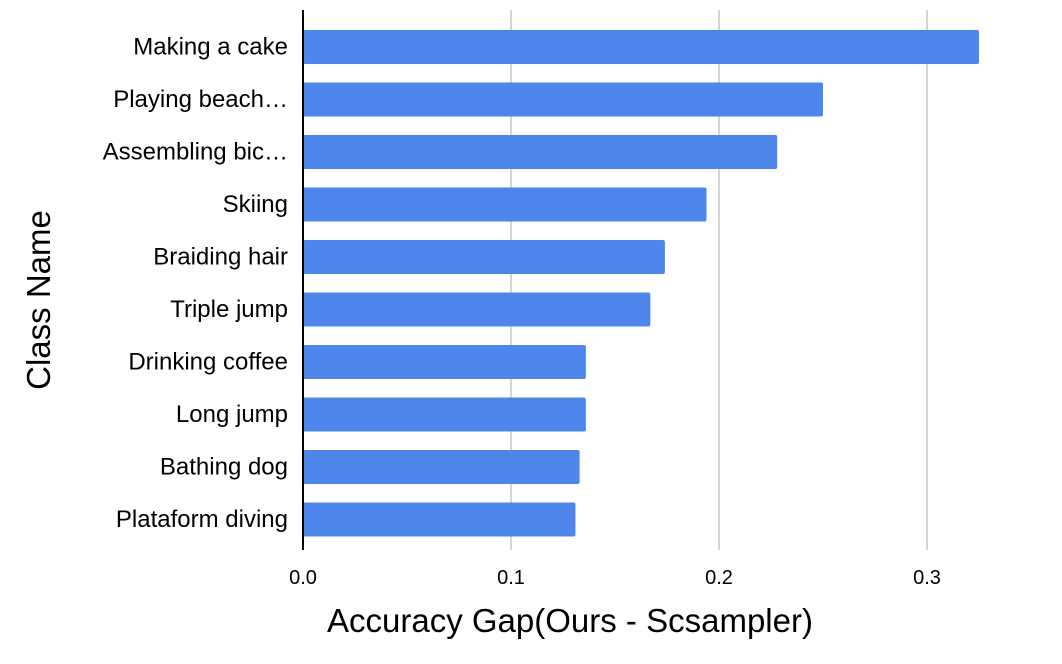 The image size is (1062, 664). What do you see at coordinates (229, 309) in the screenshot?
I see `category-label: Triple jump` at bounding box center [229, 309].